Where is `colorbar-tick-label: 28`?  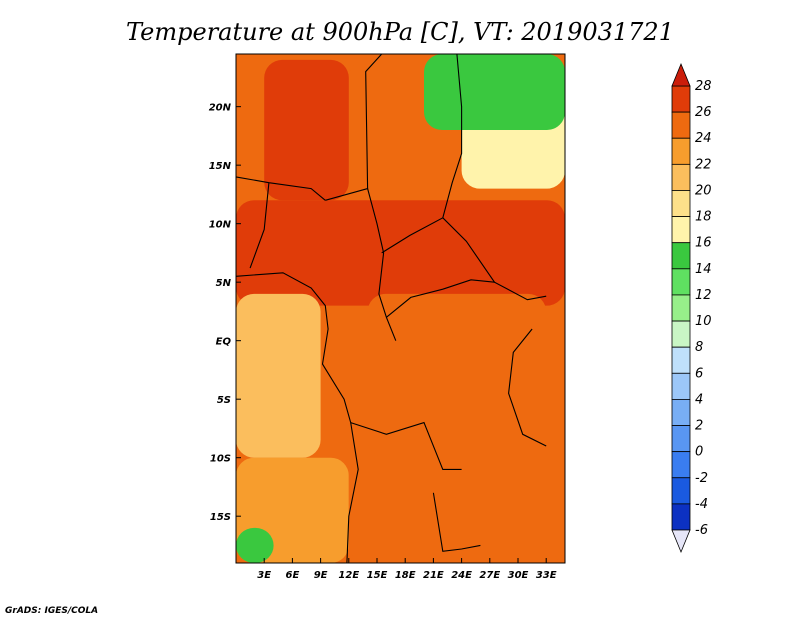 colorbar-tick-label: 28 is located at coordinates (703, 86).